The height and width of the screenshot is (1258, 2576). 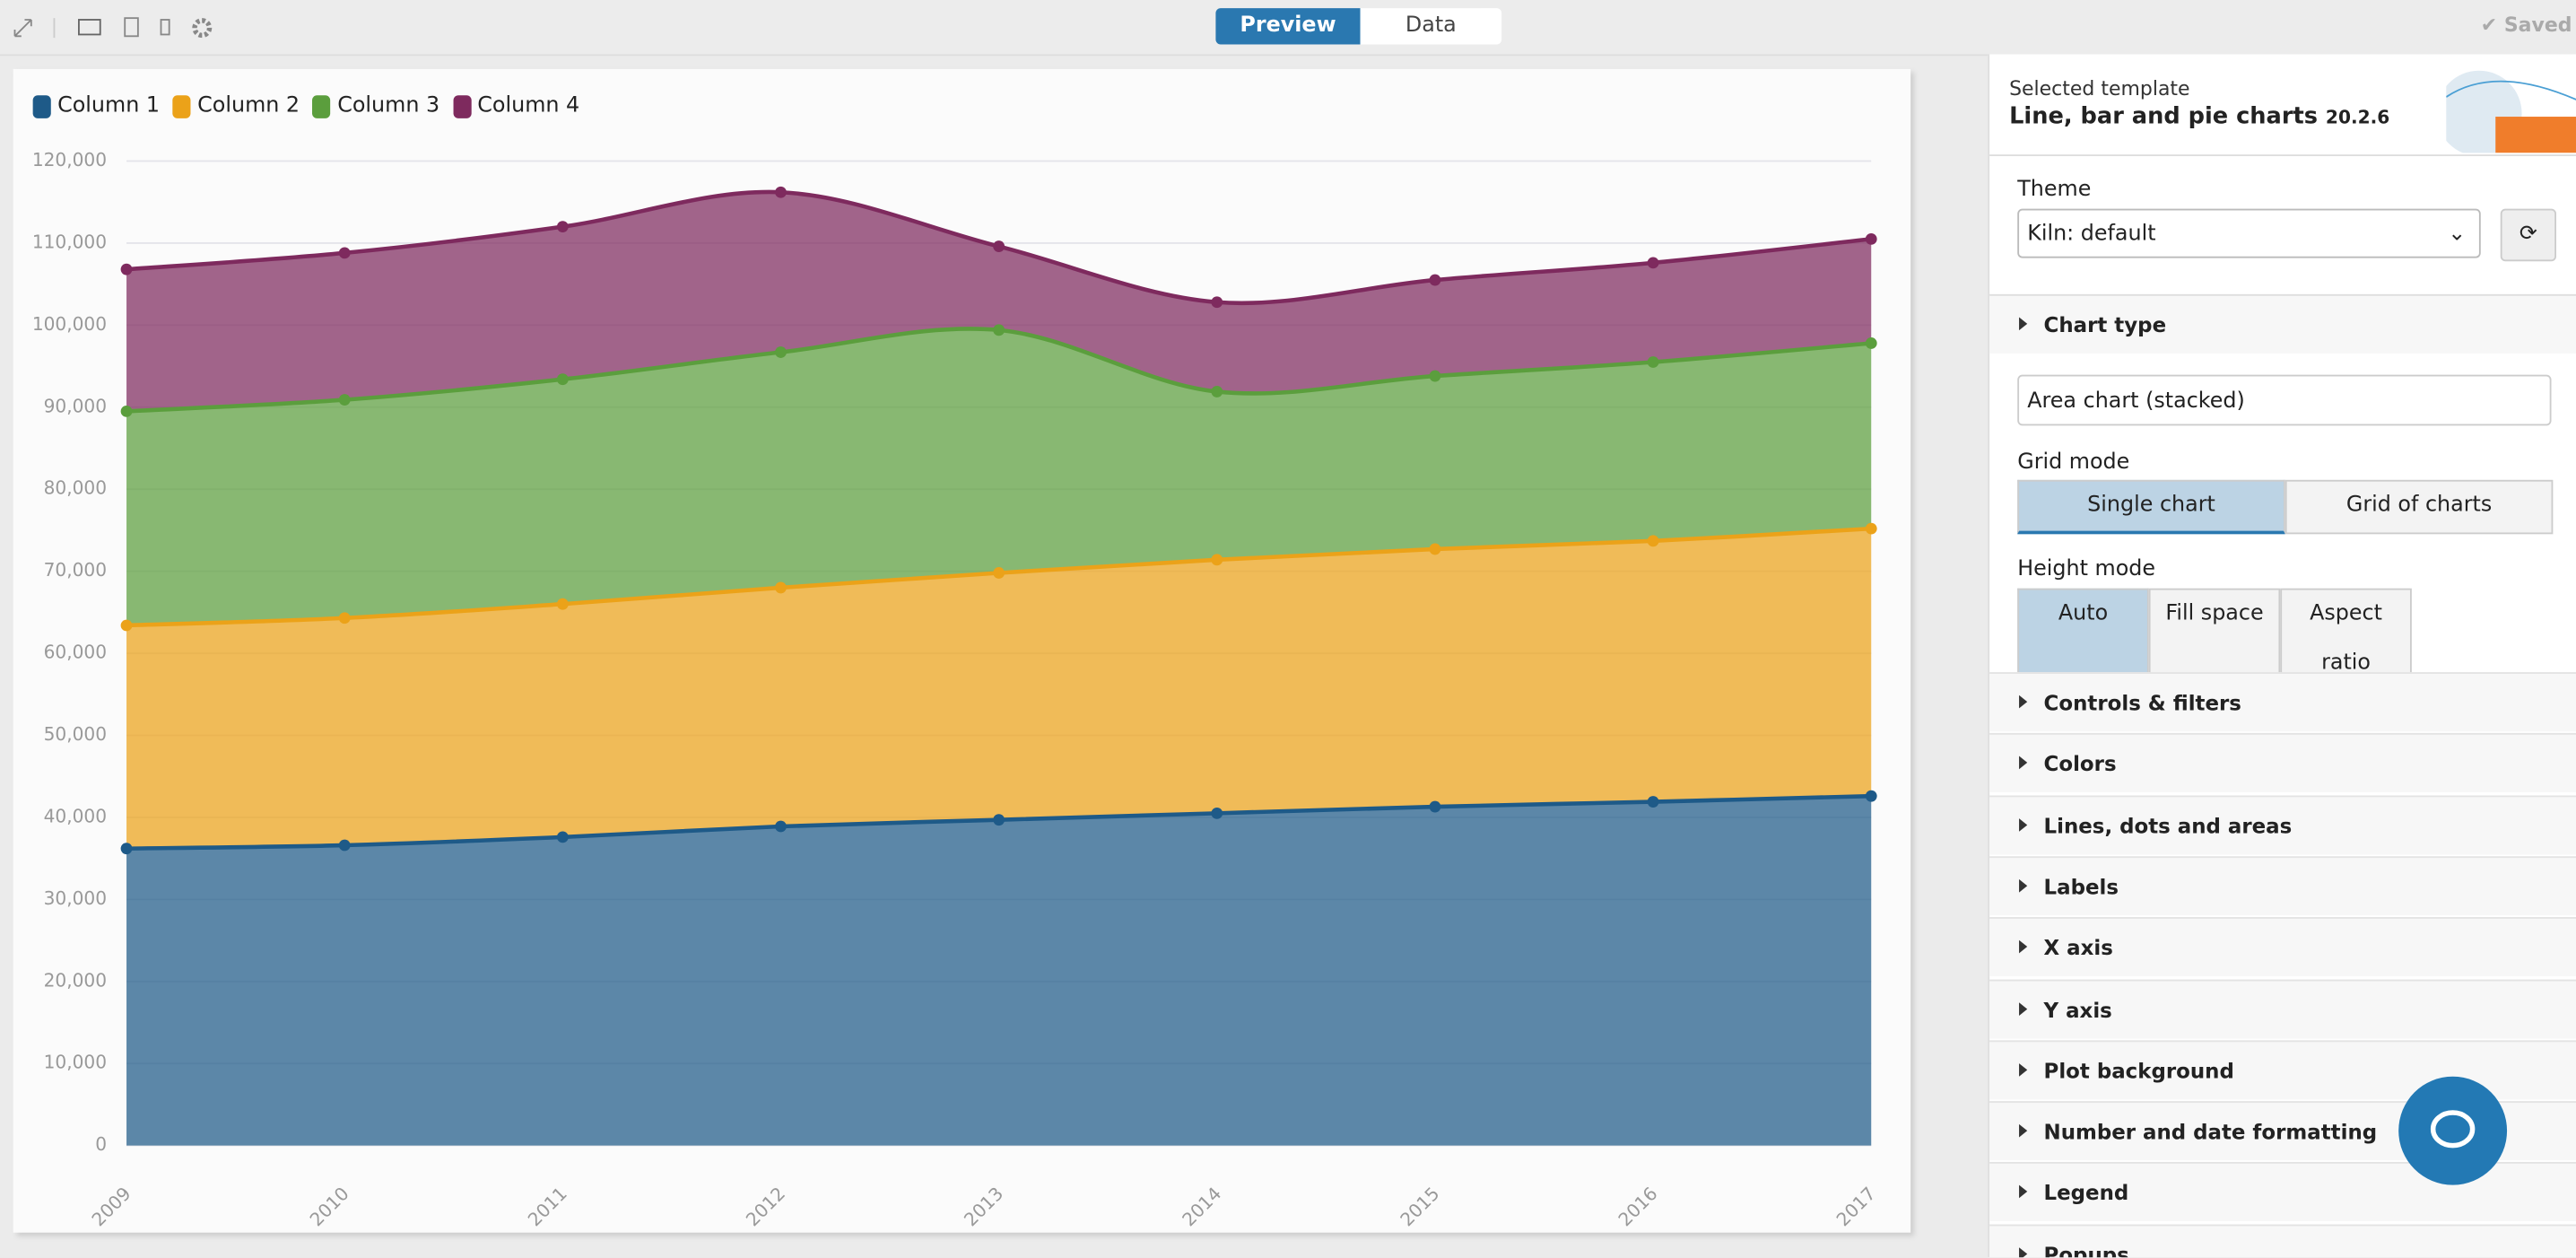 I want to click on grid-mode-buttons: Single chart Grid of charts, so click(x=2285, y=507).